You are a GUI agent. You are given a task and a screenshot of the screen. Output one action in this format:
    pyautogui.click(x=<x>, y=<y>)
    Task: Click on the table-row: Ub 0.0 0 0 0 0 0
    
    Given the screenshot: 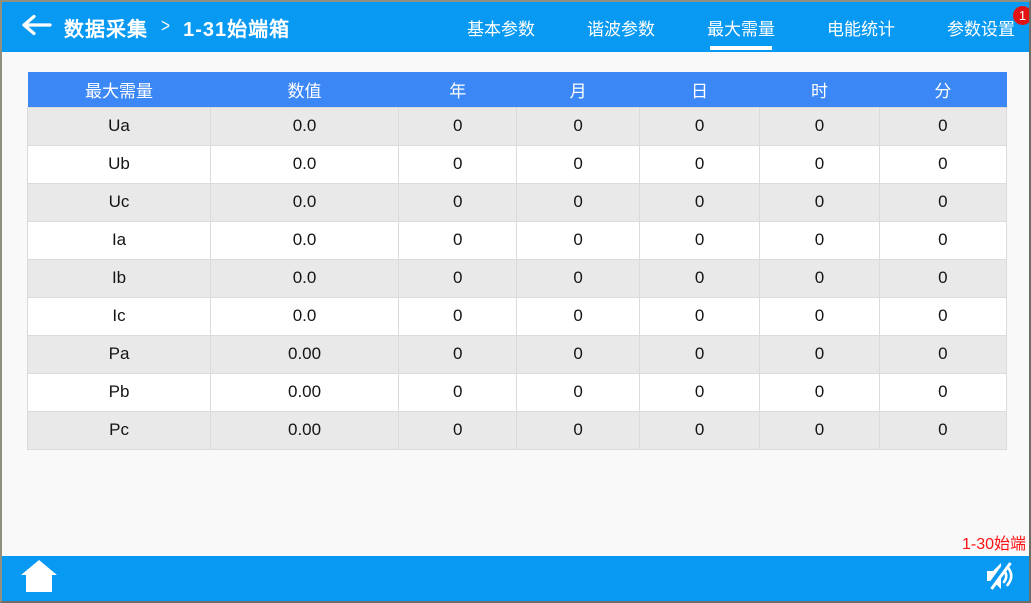 What is the action you would take?
    pyautogui.click(x=517, y=164)
    